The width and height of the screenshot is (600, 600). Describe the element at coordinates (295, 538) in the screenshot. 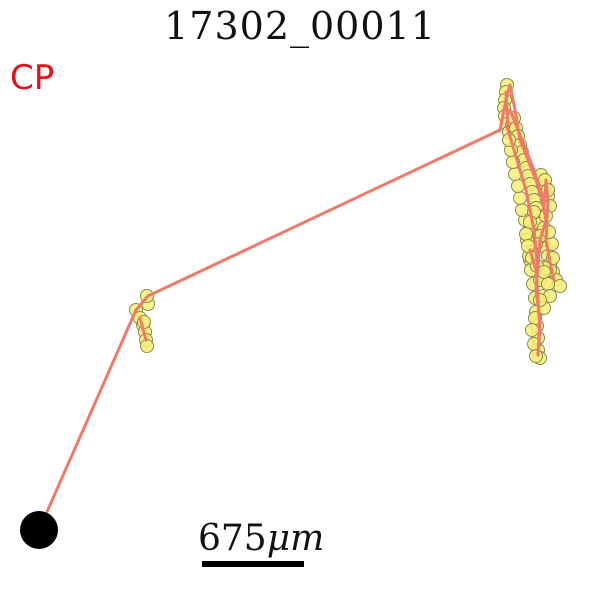

I see `scale-unit: μm` at that location.